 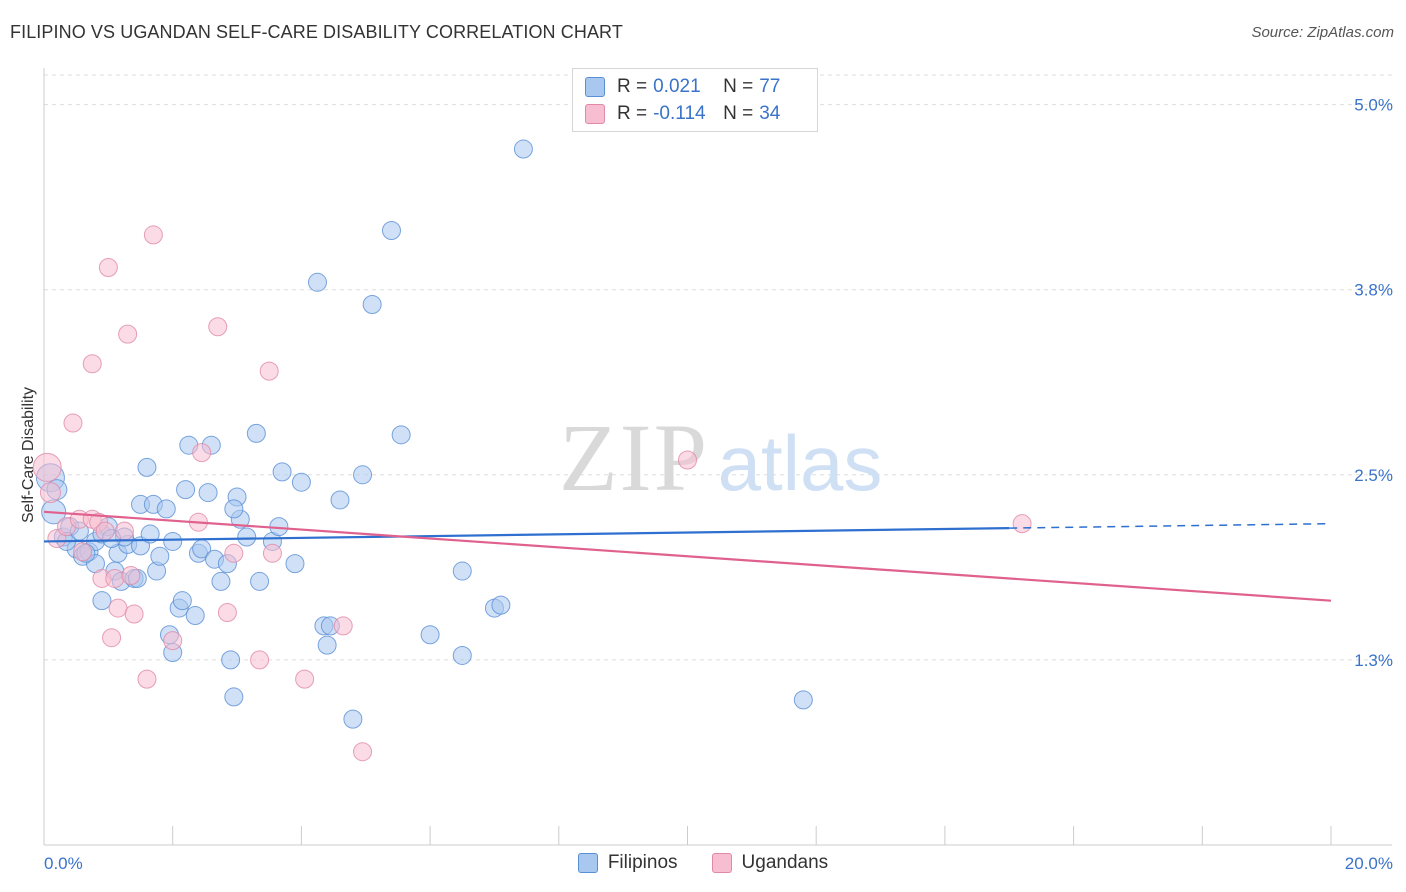 What do you see at coordinates (1373, 105) in the screenshot?
I see `y-tick-label: 5.0%` at bounding box center [1373, 105].